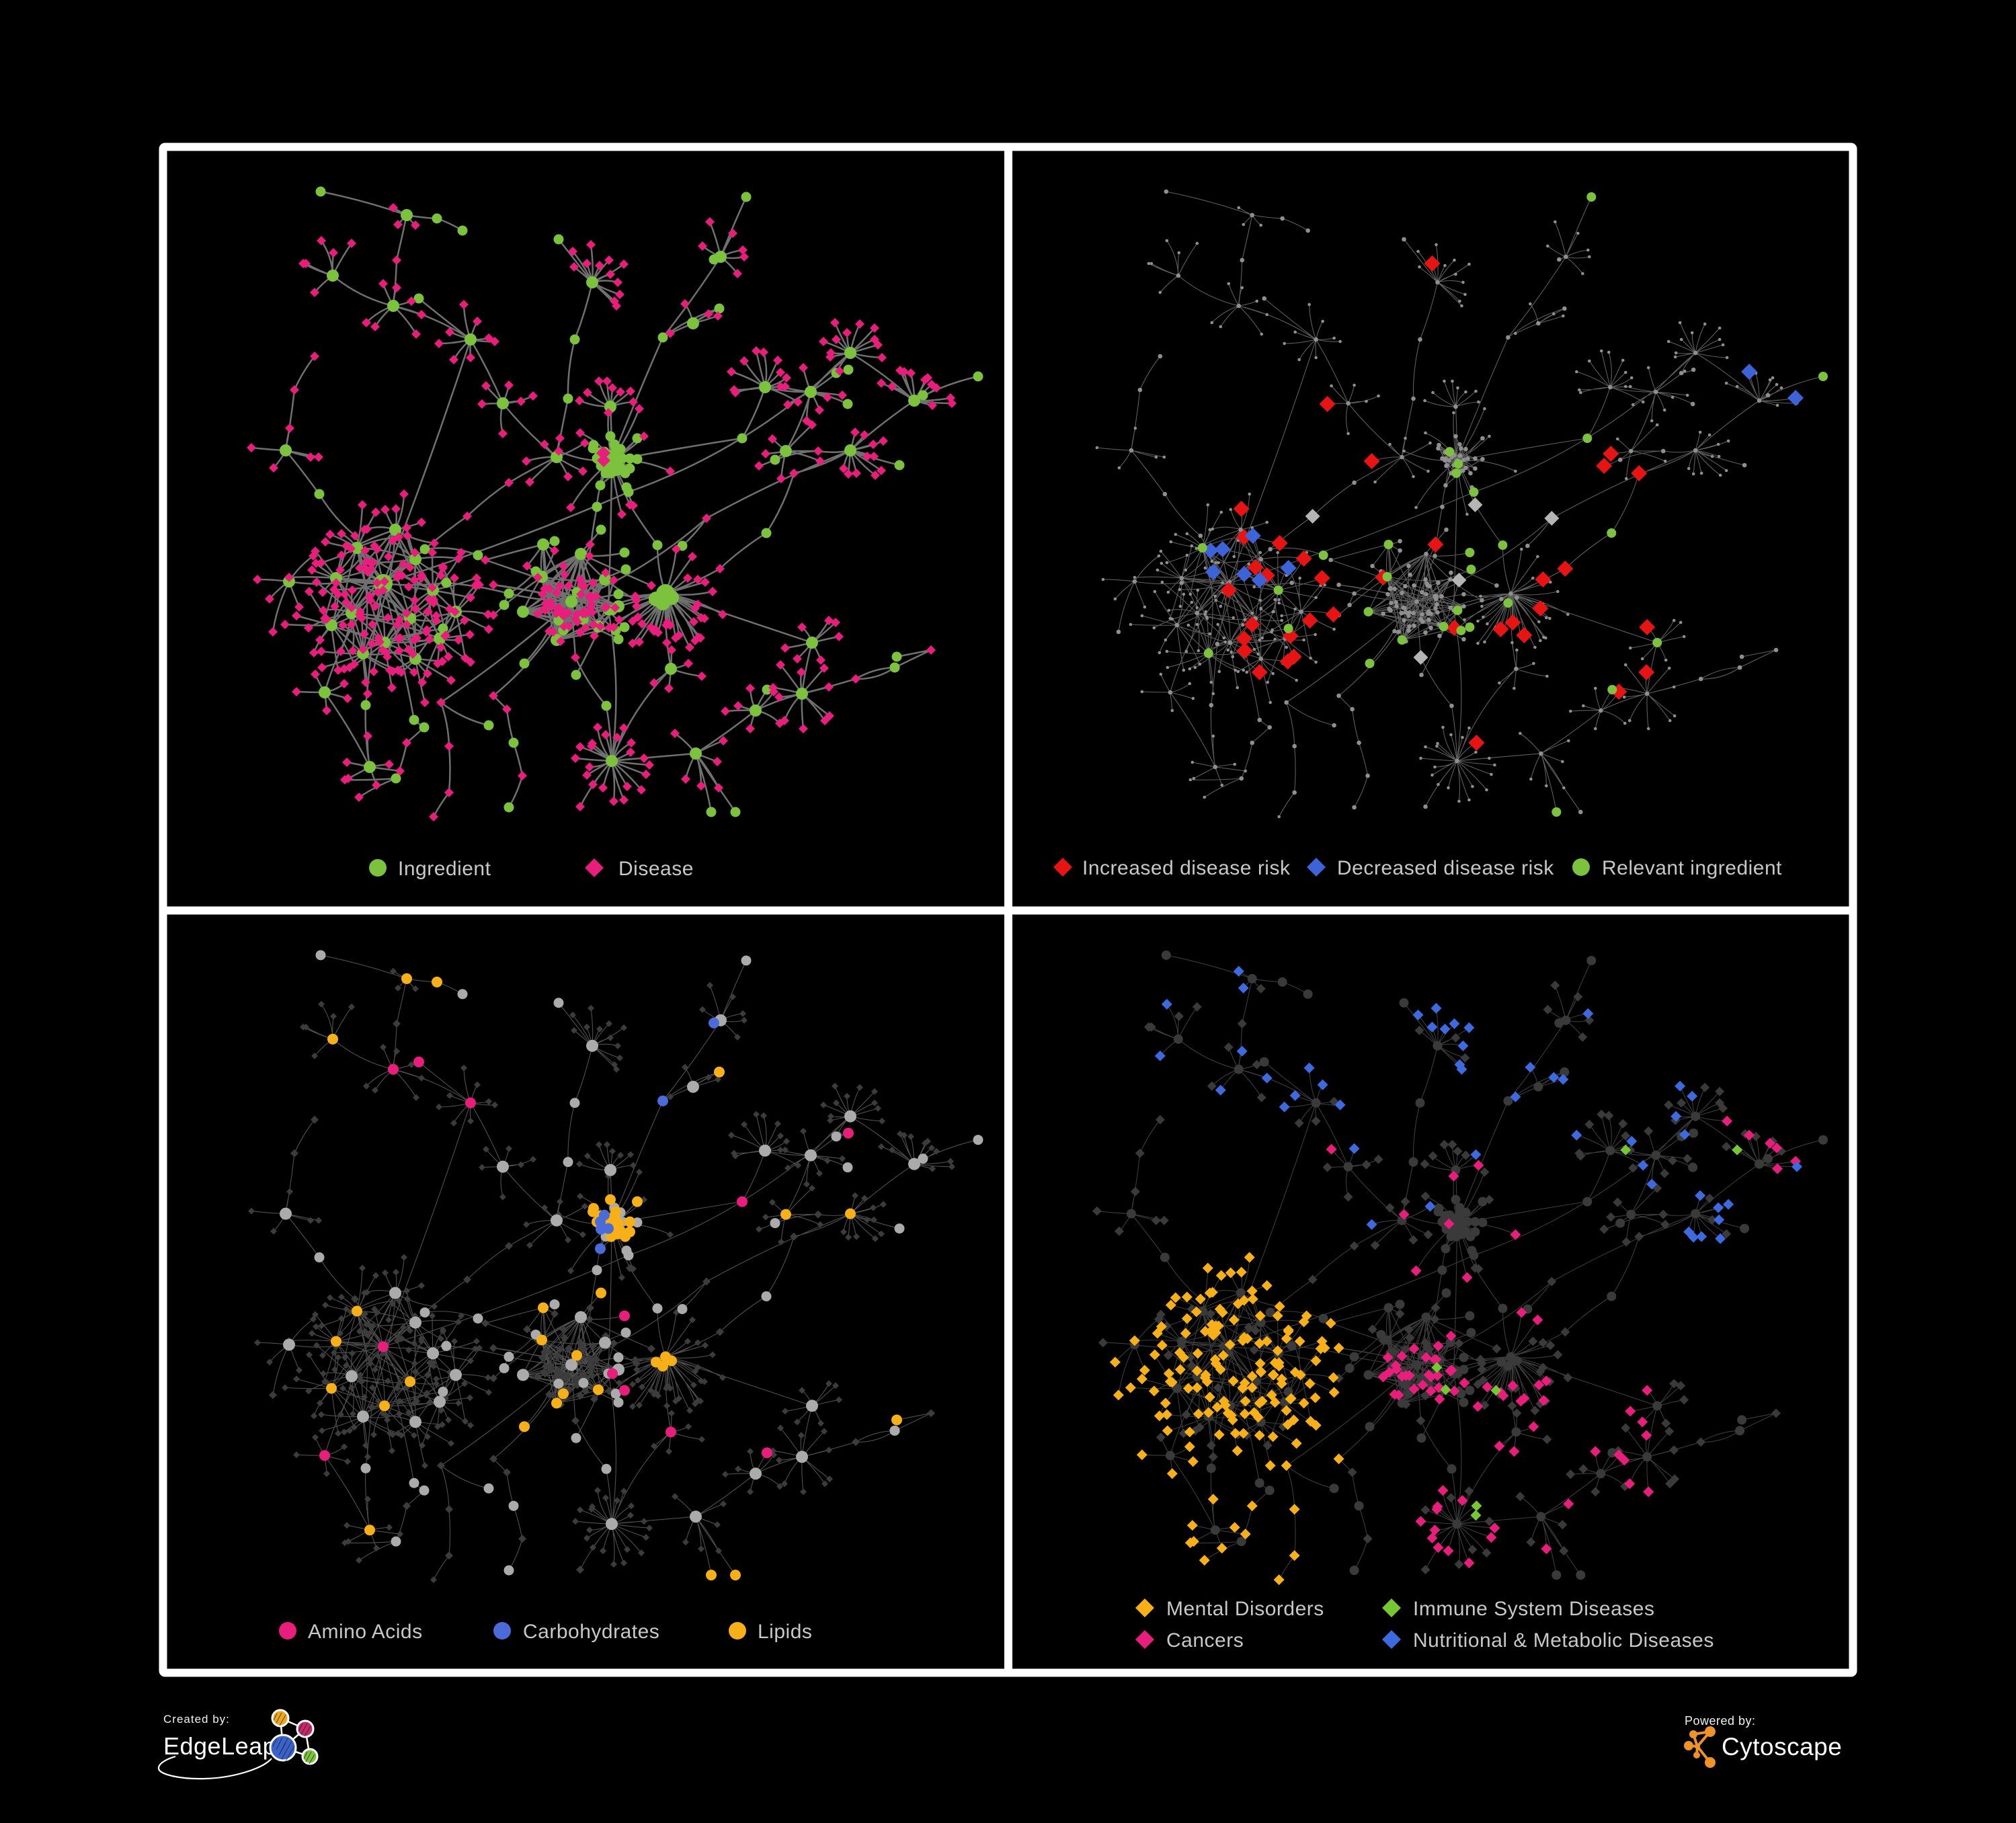 The height and width of the screenshot is (1823, 2016). Describe the element at coordinates (656, 869) in the screenshot. I see `svg-text: Disease` at that location.